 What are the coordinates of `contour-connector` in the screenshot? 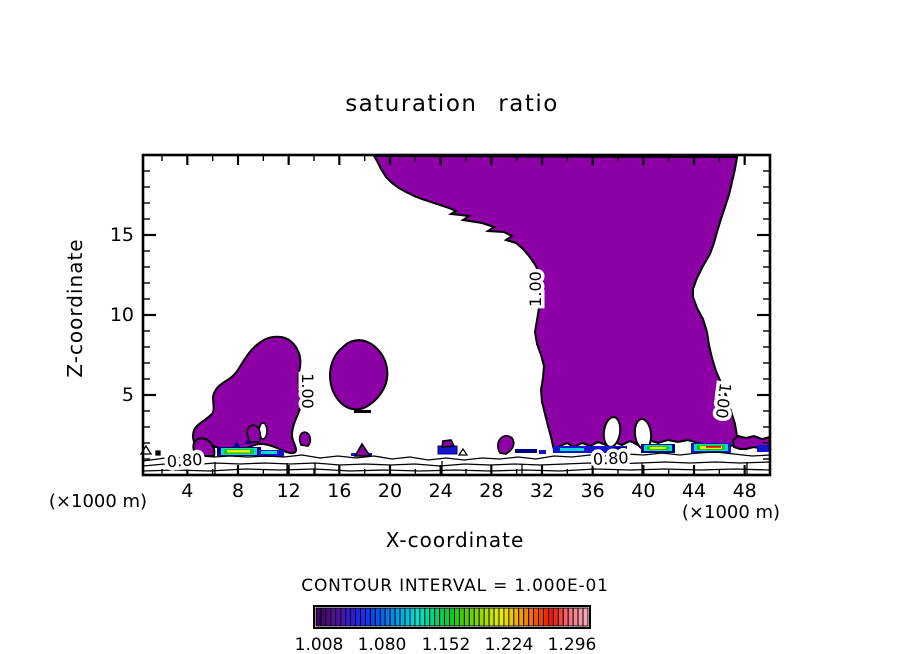 It's located at (481, 467).